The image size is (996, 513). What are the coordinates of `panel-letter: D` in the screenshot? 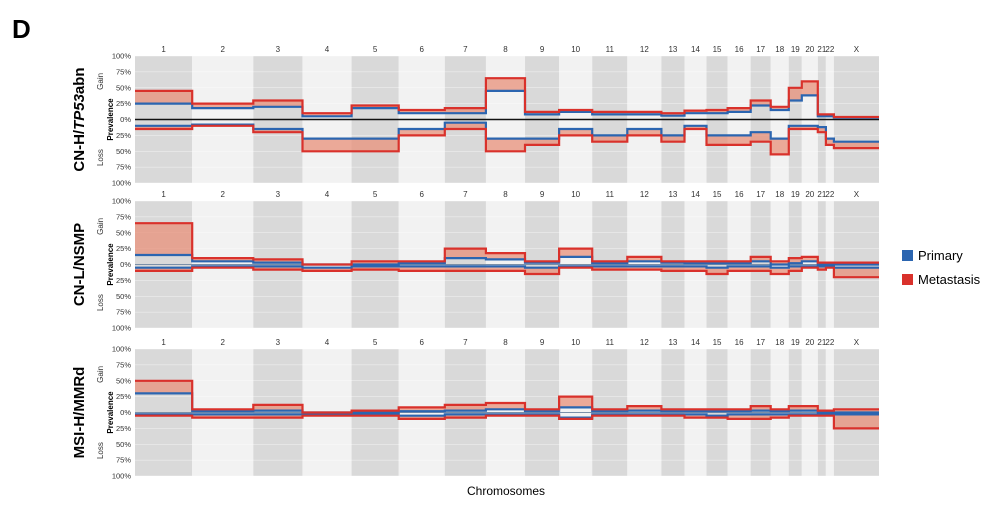 It's located at (21, 29).